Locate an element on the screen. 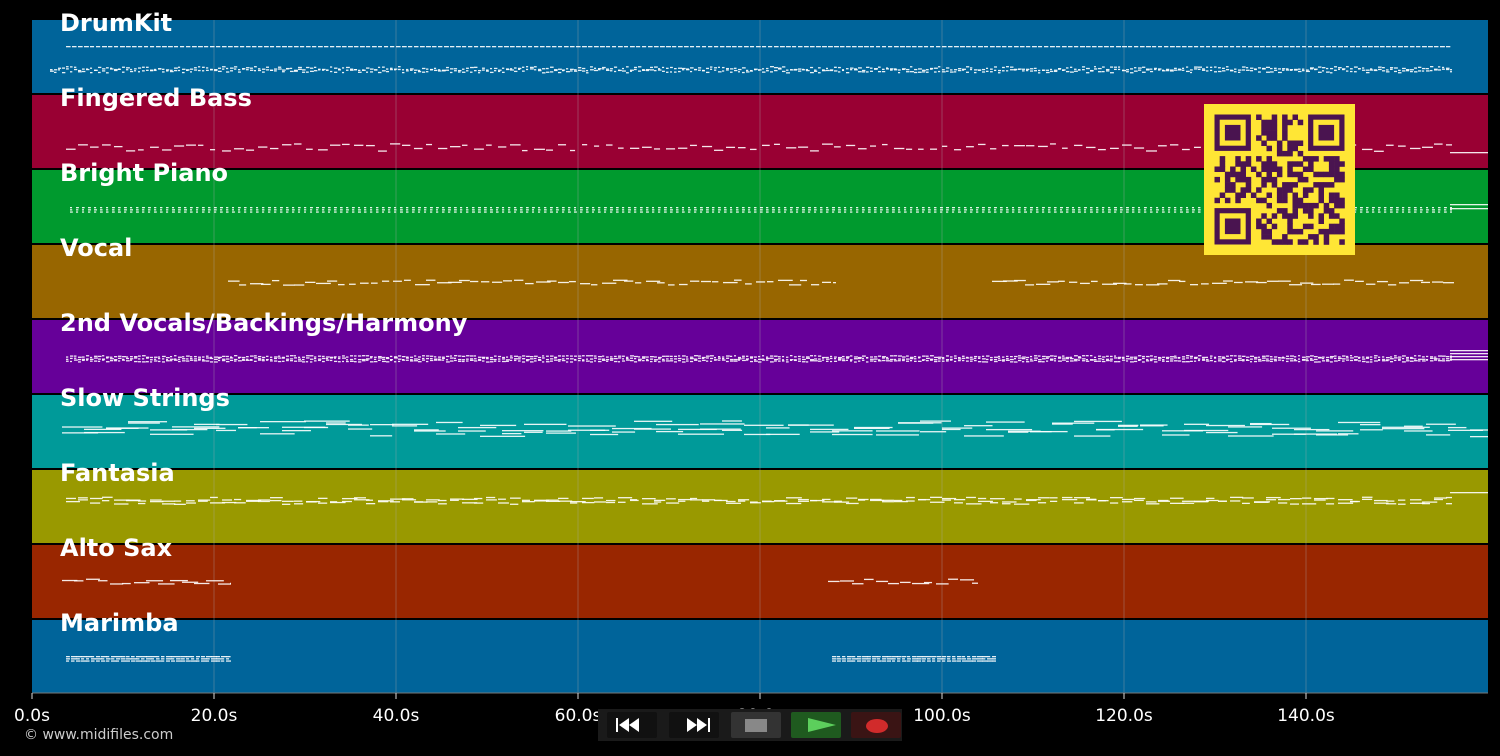  transport-controls is located at coordinates (750, 725).